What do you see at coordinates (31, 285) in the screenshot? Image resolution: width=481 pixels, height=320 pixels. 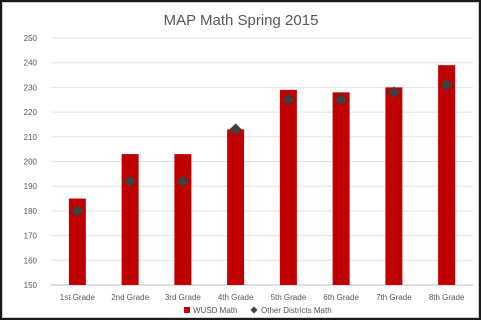 I see `y-tick-label: 150` at bounding box center [31, 285].